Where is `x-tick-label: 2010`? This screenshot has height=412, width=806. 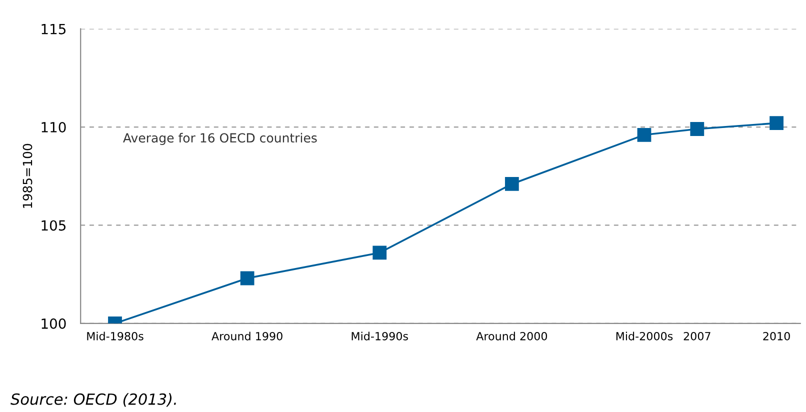
x-tick-label: 2010 is located at coordinates (776, 336).